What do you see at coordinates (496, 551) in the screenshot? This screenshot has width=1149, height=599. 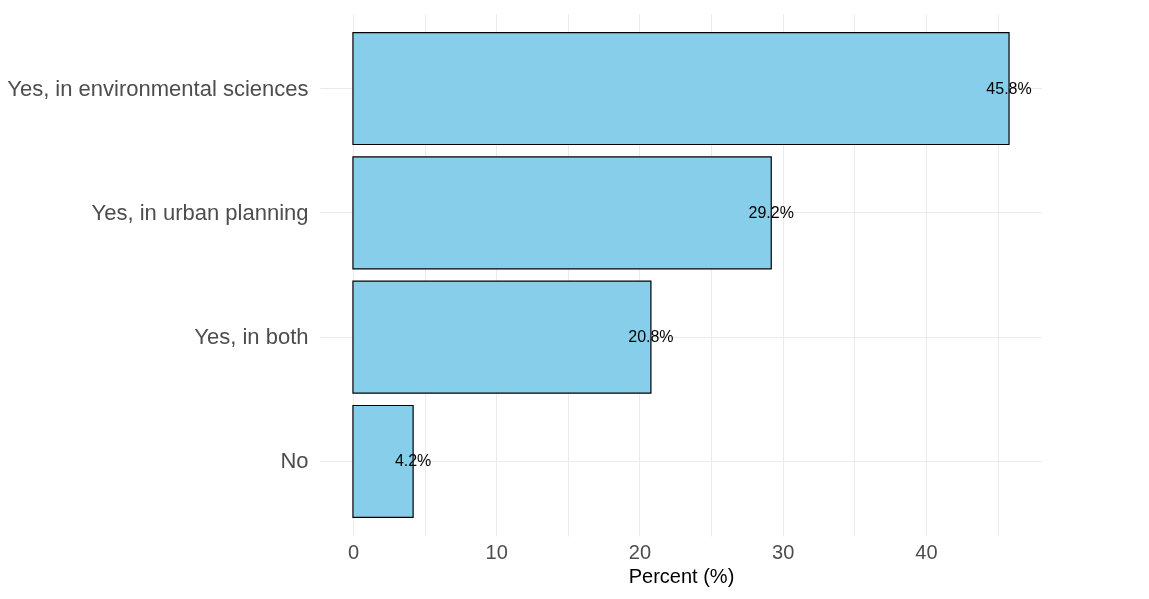 I see `x-tick-label: 10` at bounding box center [496, 551].